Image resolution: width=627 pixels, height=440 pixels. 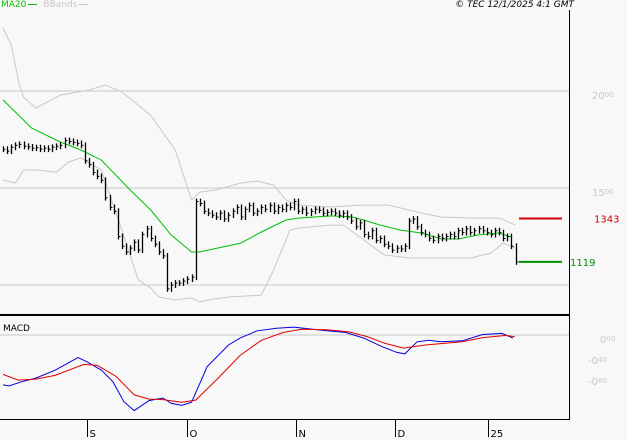 What do you see at coordinates (607, 340) in the screenshot?
I see `macd-tick-label: 000` at bounding box center [607, 340].